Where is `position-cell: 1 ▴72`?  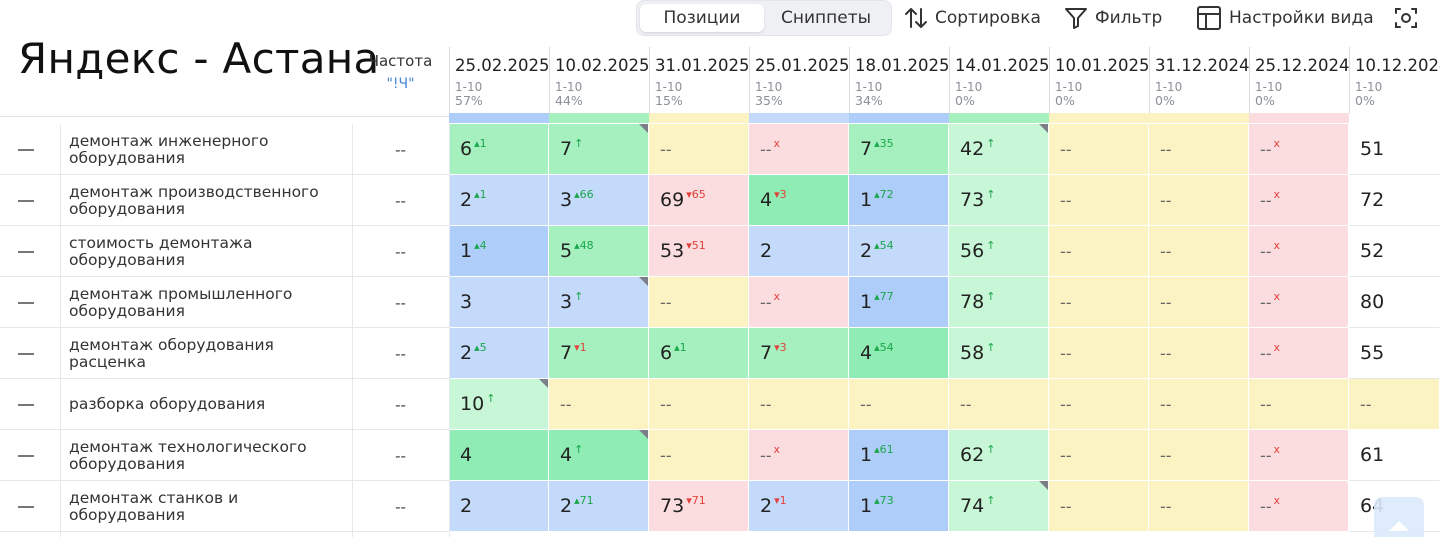 position-cell: 1 ▴72 is located at coordinates (899, 200).